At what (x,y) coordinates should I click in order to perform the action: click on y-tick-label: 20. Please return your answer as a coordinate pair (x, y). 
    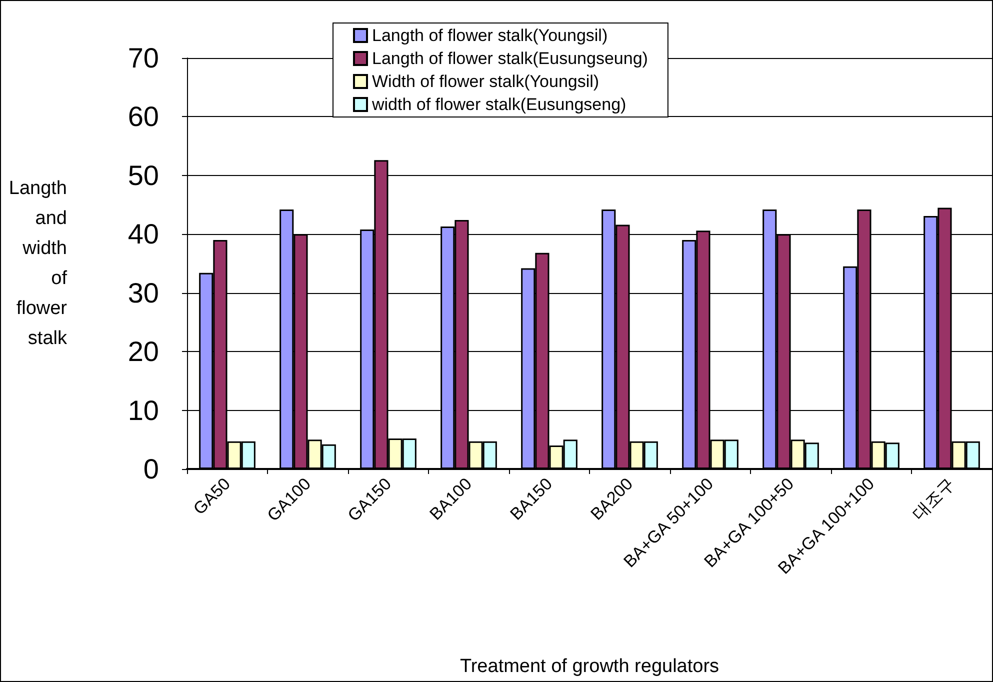
    Looking at the image, I should click on (143, 352).